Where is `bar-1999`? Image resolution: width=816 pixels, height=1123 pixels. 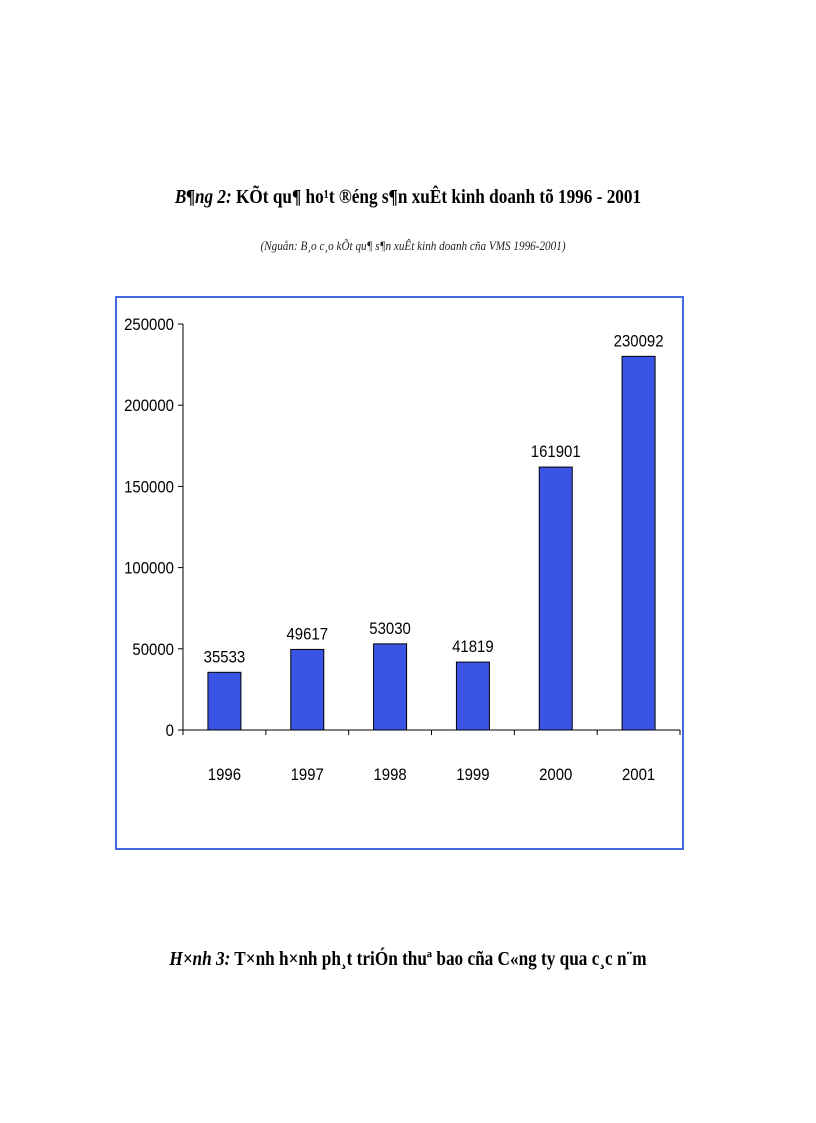 bar-1999 is located at coordinates (472, 696).